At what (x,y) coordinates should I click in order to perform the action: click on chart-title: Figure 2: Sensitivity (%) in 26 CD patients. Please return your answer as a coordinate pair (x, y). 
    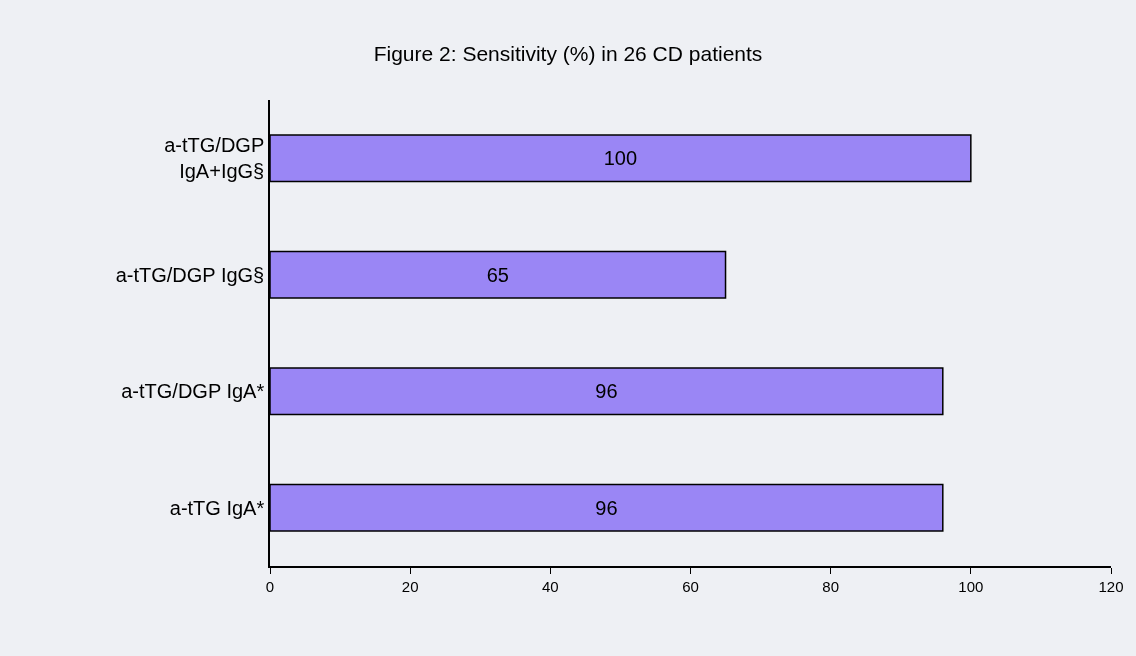
    Looking at the image, I should click on (568, 53).